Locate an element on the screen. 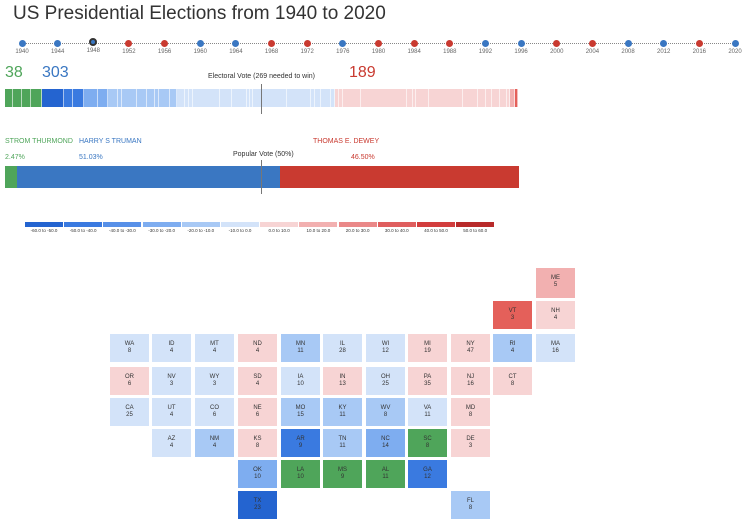 This screenshot has width=754, height=530. state-tile-il: IL 28 is located at coordinates (342, 348).